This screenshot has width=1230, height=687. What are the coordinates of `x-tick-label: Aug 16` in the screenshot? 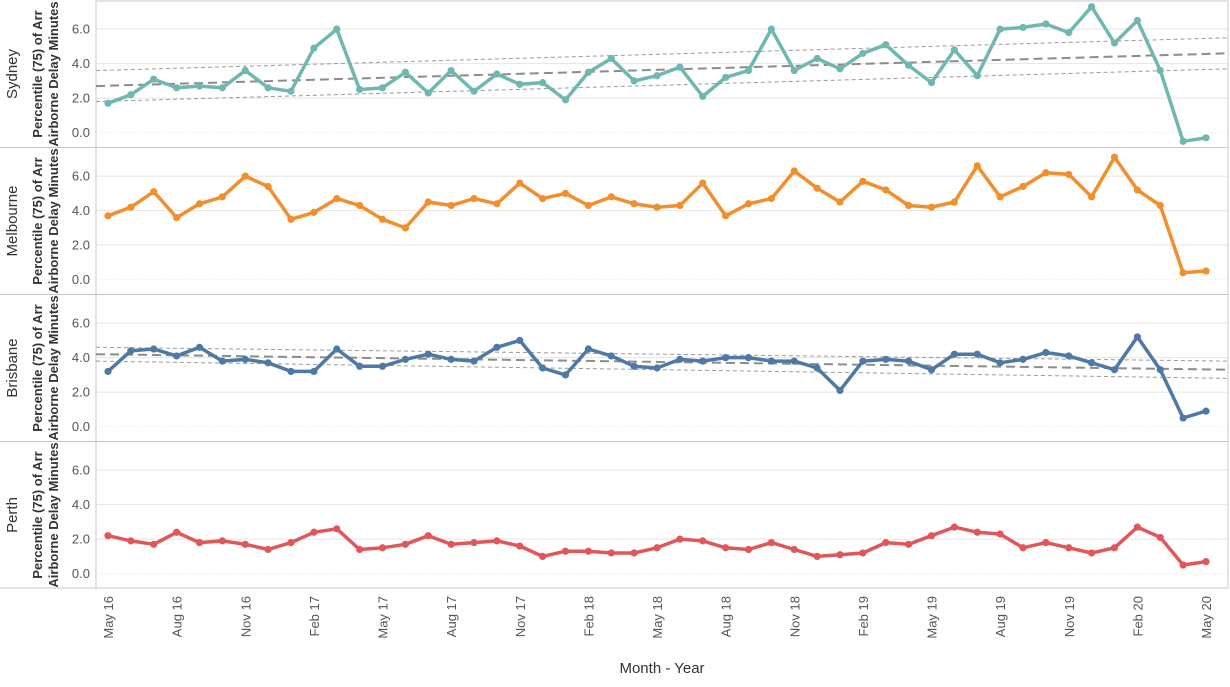 It's located at (177, 616).